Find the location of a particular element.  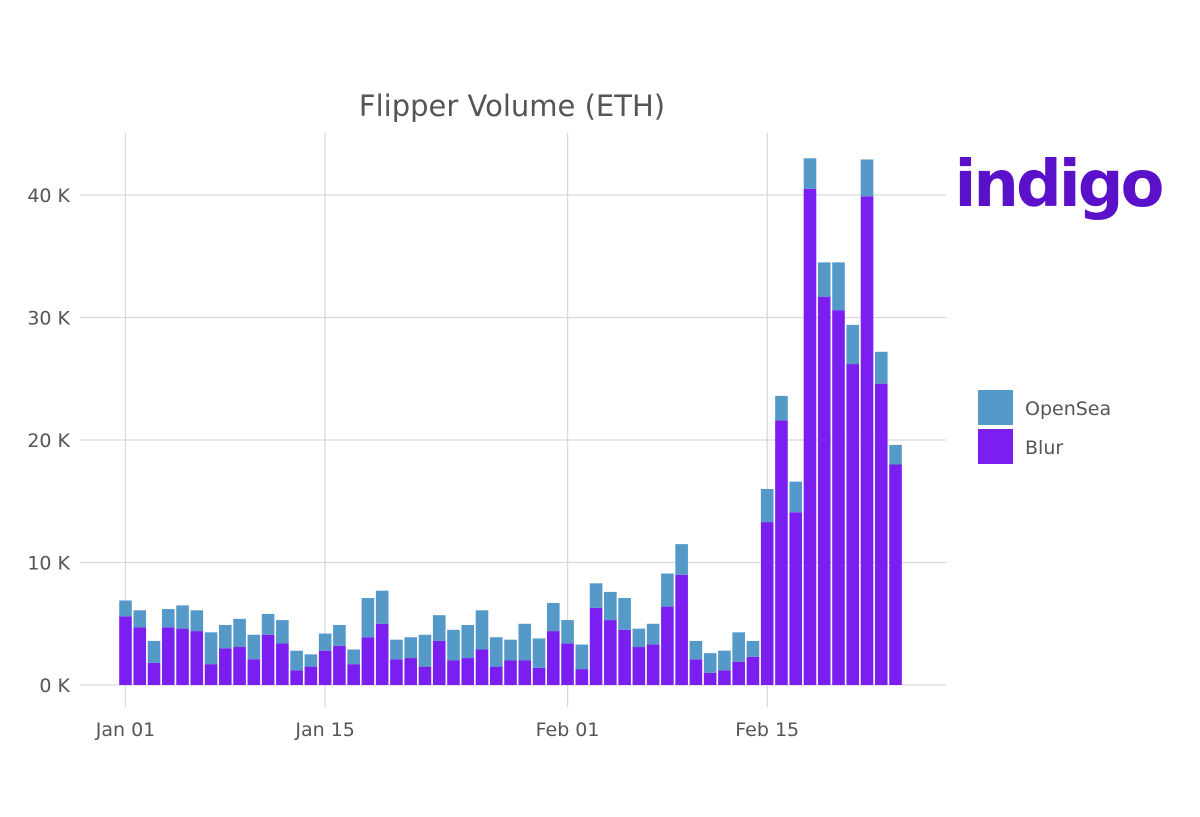

x-tick-label: Jan 01 is located at coordinates (125, 730).